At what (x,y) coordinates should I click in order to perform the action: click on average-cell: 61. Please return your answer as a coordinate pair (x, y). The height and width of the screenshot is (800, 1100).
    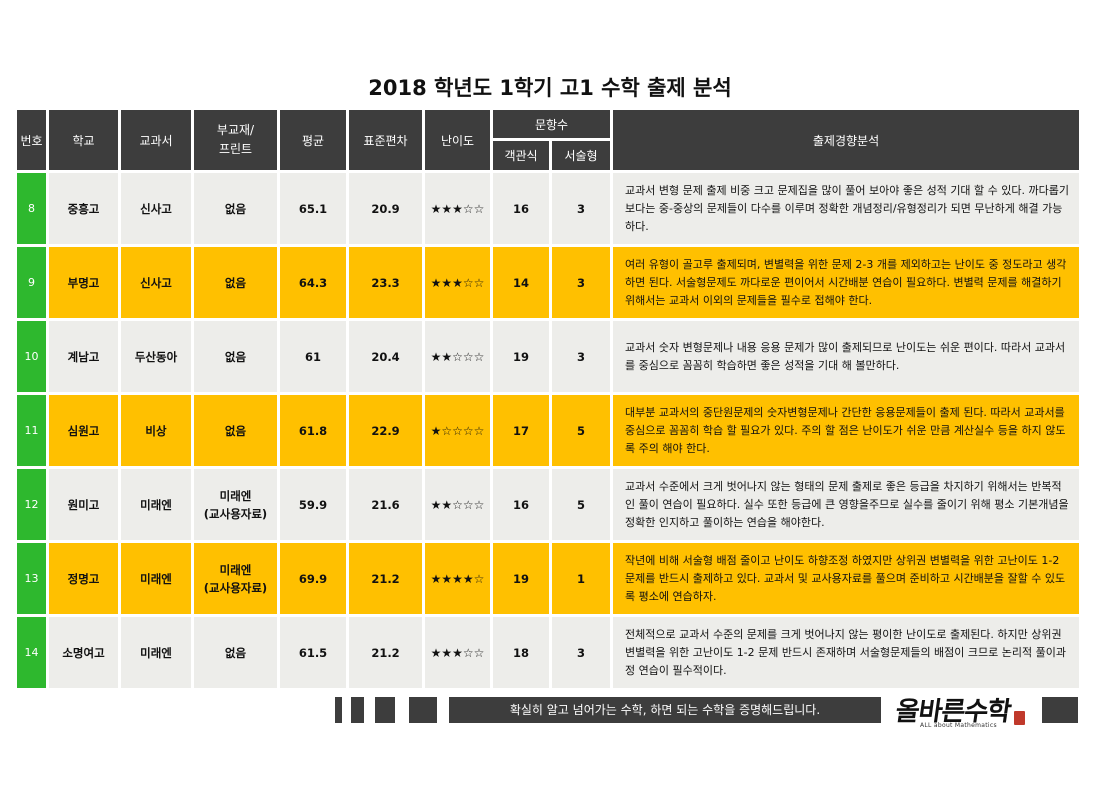
    Looking at the image, I should click on (313, 356).